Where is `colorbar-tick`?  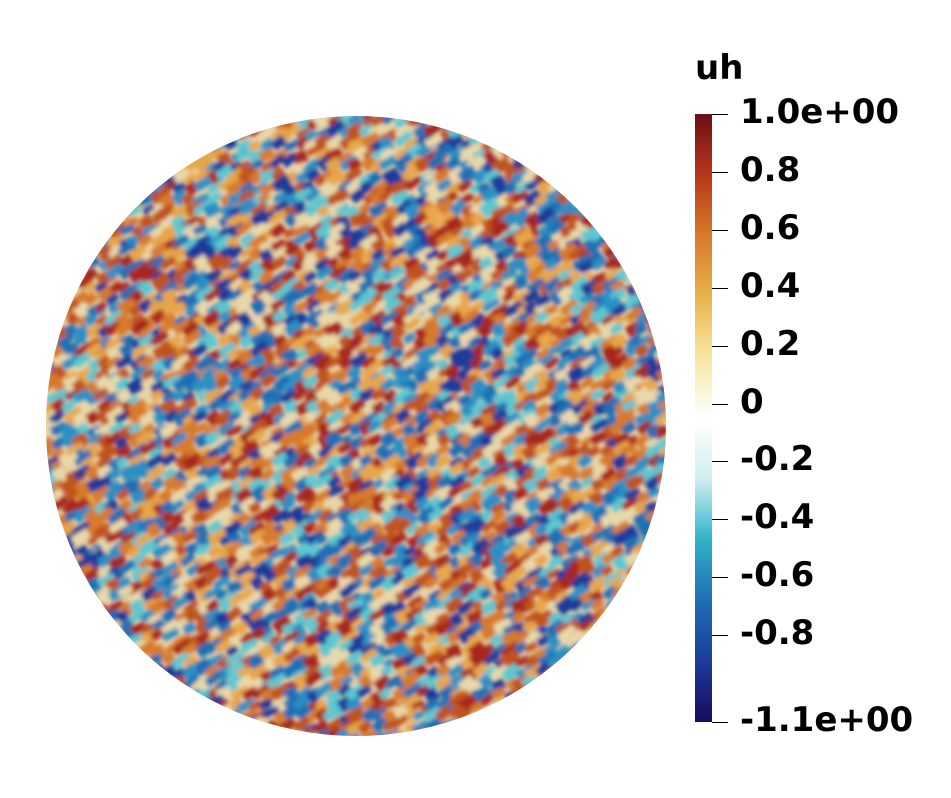
colorbar-tick is located at coordinates (720, 519).